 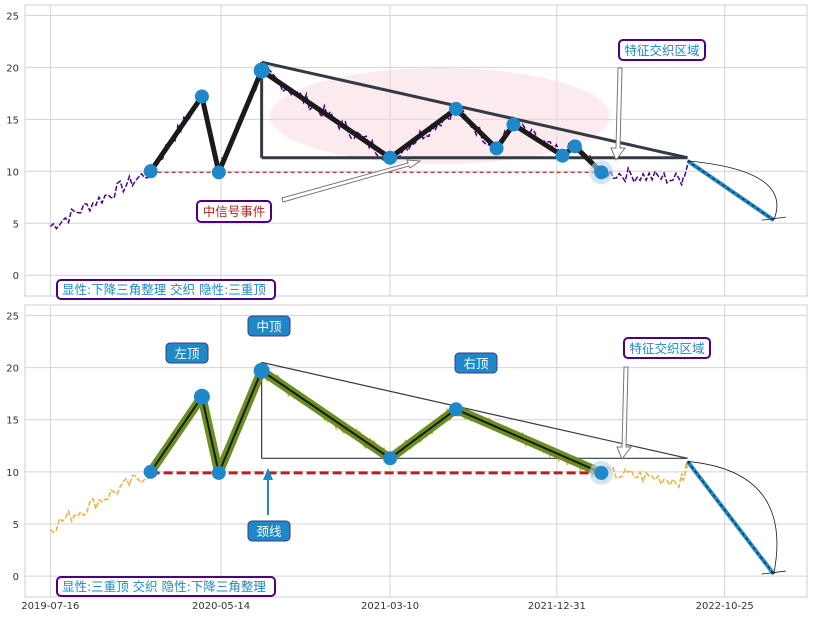 I want to click on svg-text: 中顶, so click(x=269, y=326).